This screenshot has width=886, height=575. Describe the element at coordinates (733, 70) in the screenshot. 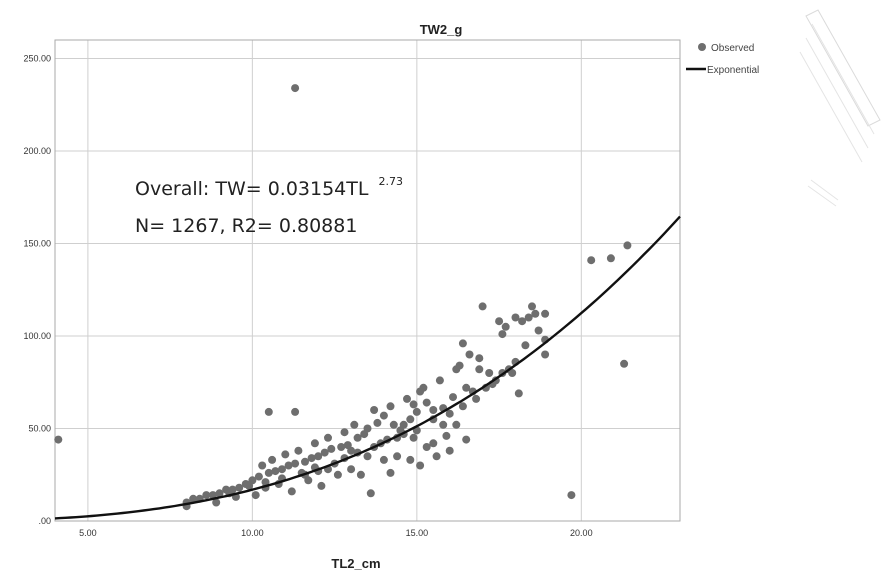

I see `legend-exponential-label: Exponential` at that location.